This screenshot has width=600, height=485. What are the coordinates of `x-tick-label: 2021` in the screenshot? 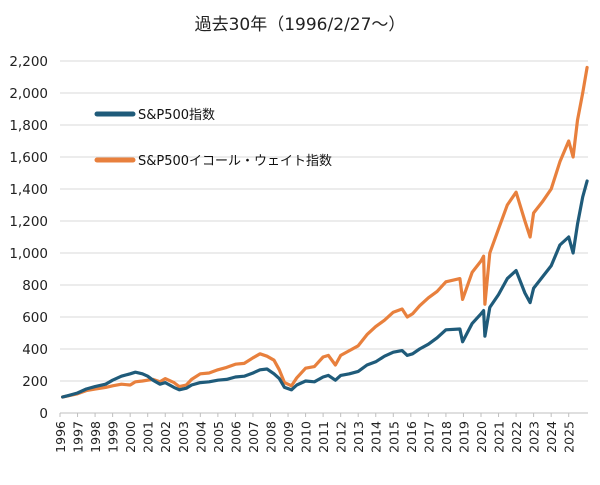 It's located at (499, 437).